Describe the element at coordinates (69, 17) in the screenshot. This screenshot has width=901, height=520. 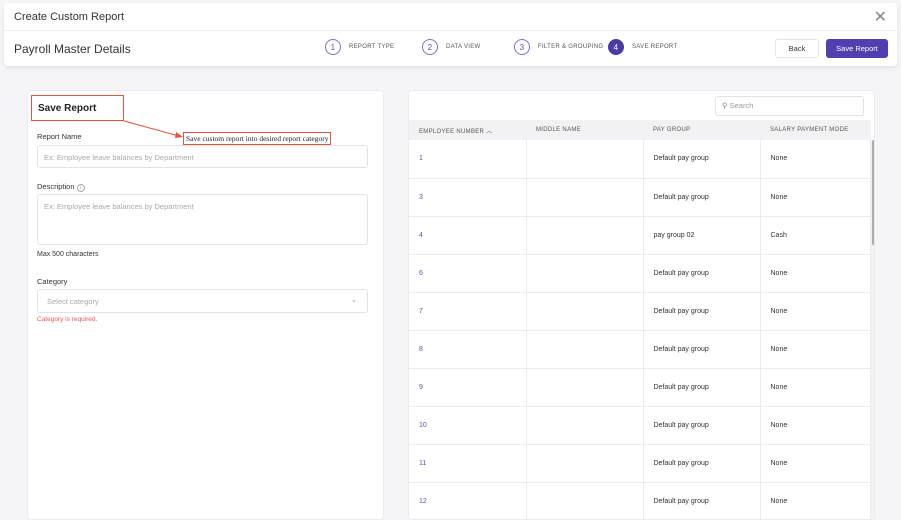
I see `dialog-title: Create Custom Report` at that location.